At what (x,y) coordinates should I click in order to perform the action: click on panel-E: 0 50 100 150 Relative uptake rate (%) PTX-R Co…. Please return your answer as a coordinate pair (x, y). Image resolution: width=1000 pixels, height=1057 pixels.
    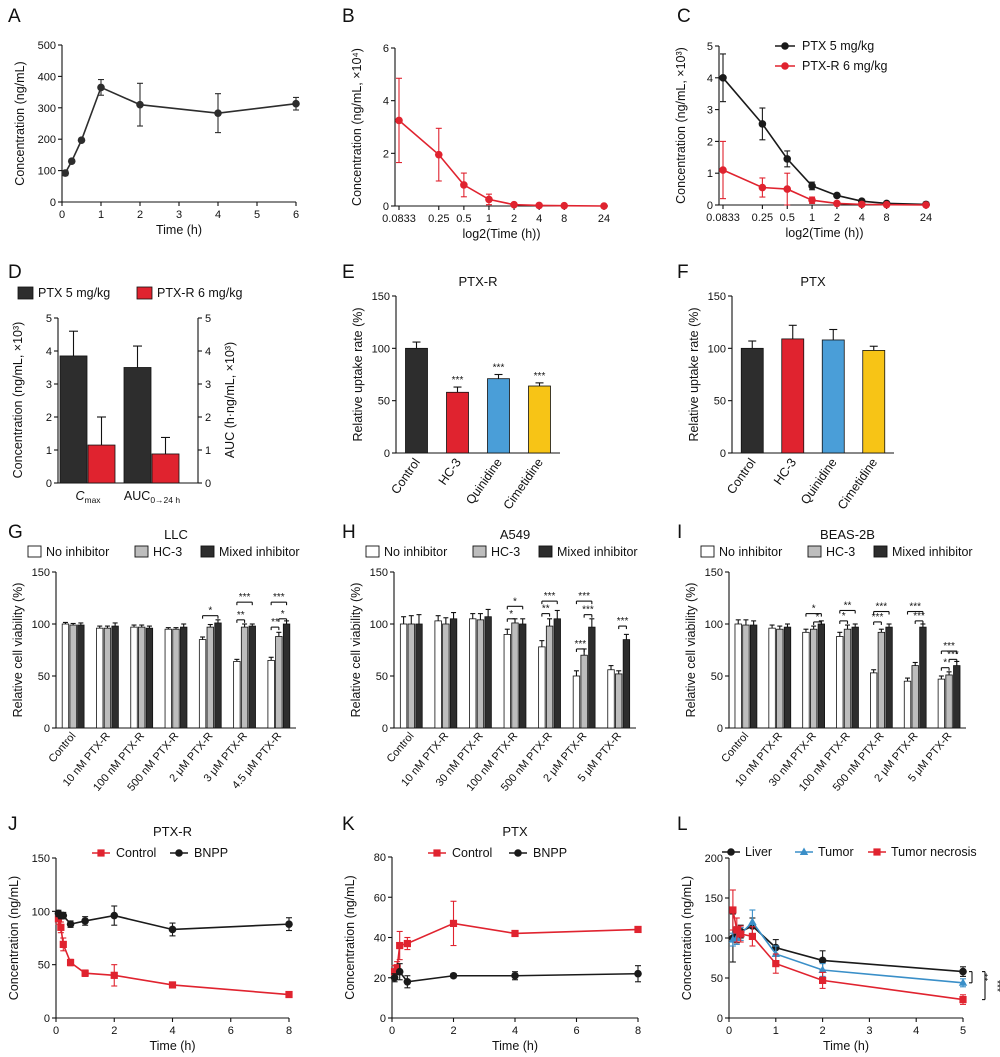
    Looking at the image, I should click on (455, 393).